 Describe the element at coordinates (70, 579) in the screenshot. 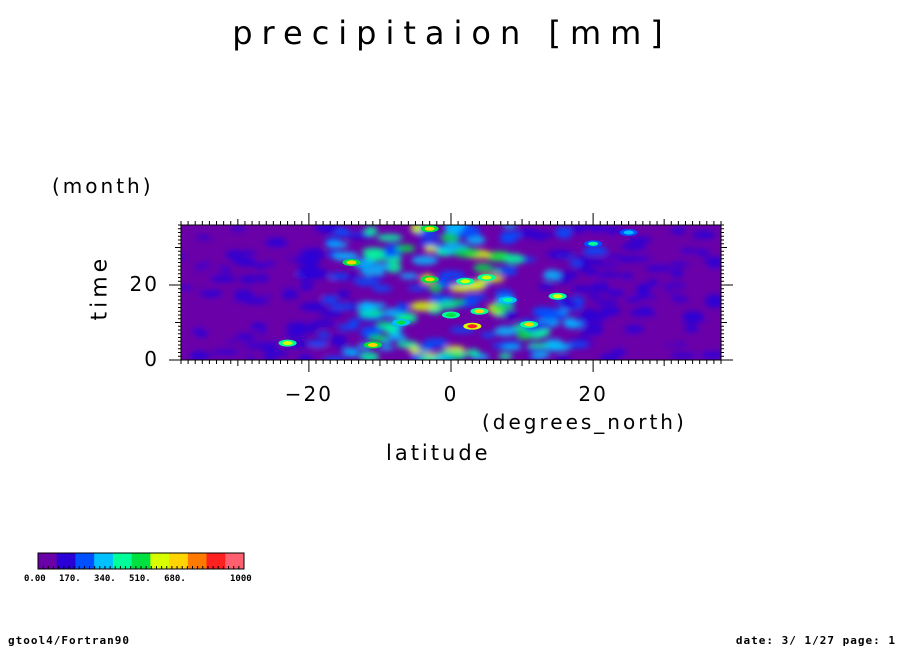

I see `colorbar-label: 170.` at that location.